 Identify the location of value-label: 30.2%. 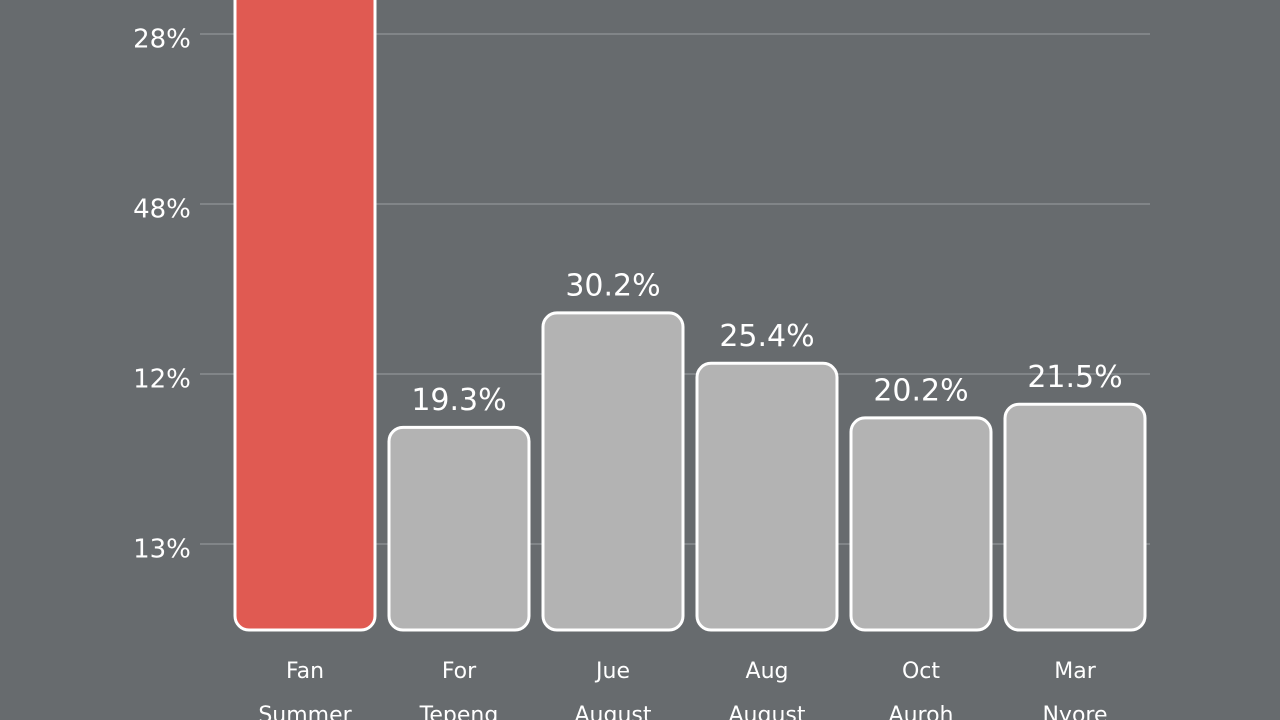
(612, 285).